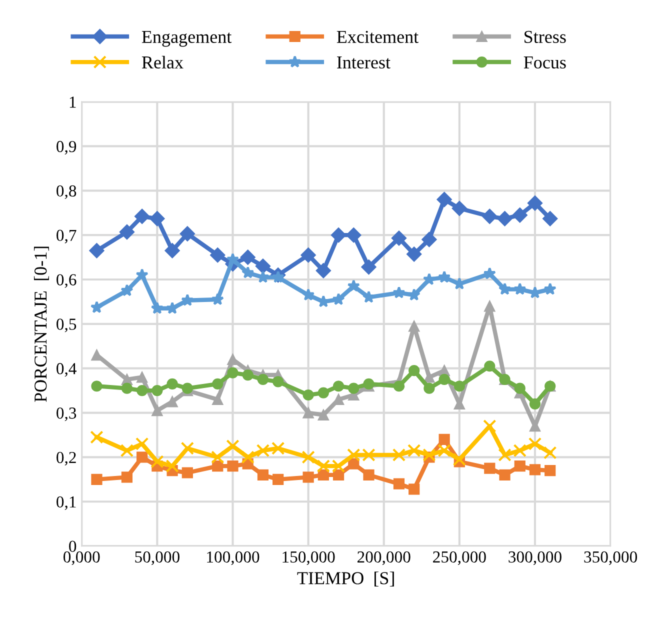  I want to click on y-tick-label: 1, so click(73, 102).